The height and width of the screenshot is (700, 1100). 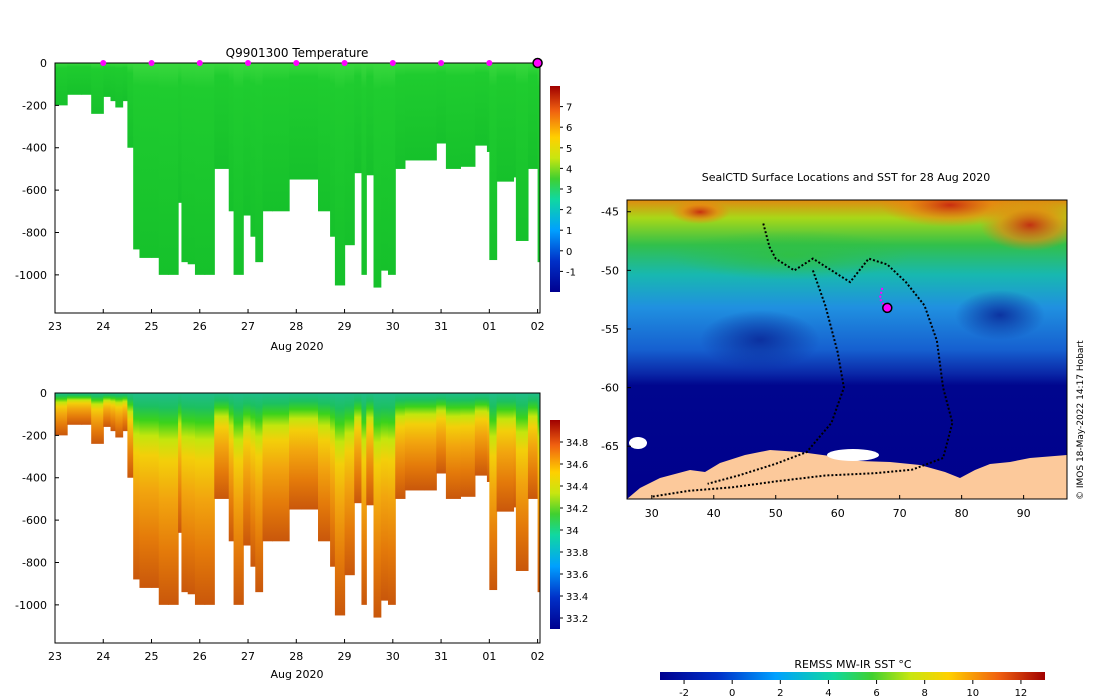 I want to click on sst-colorbar-ticks: -2 0 2 4 6 8 10 12, so click(x=853, y=689).